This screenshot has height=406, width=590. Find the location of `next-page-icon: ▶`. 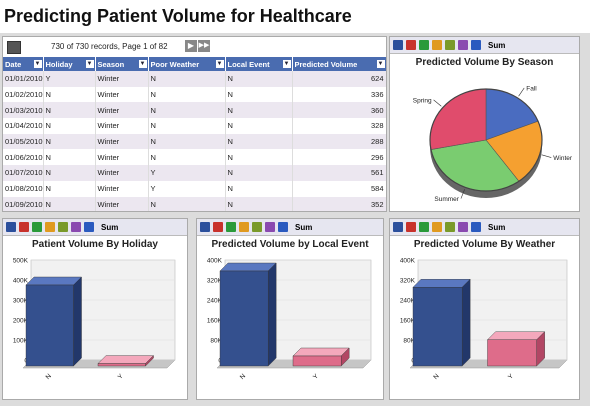

next-page-icon: ▶ is located at coordinates (191, 46).